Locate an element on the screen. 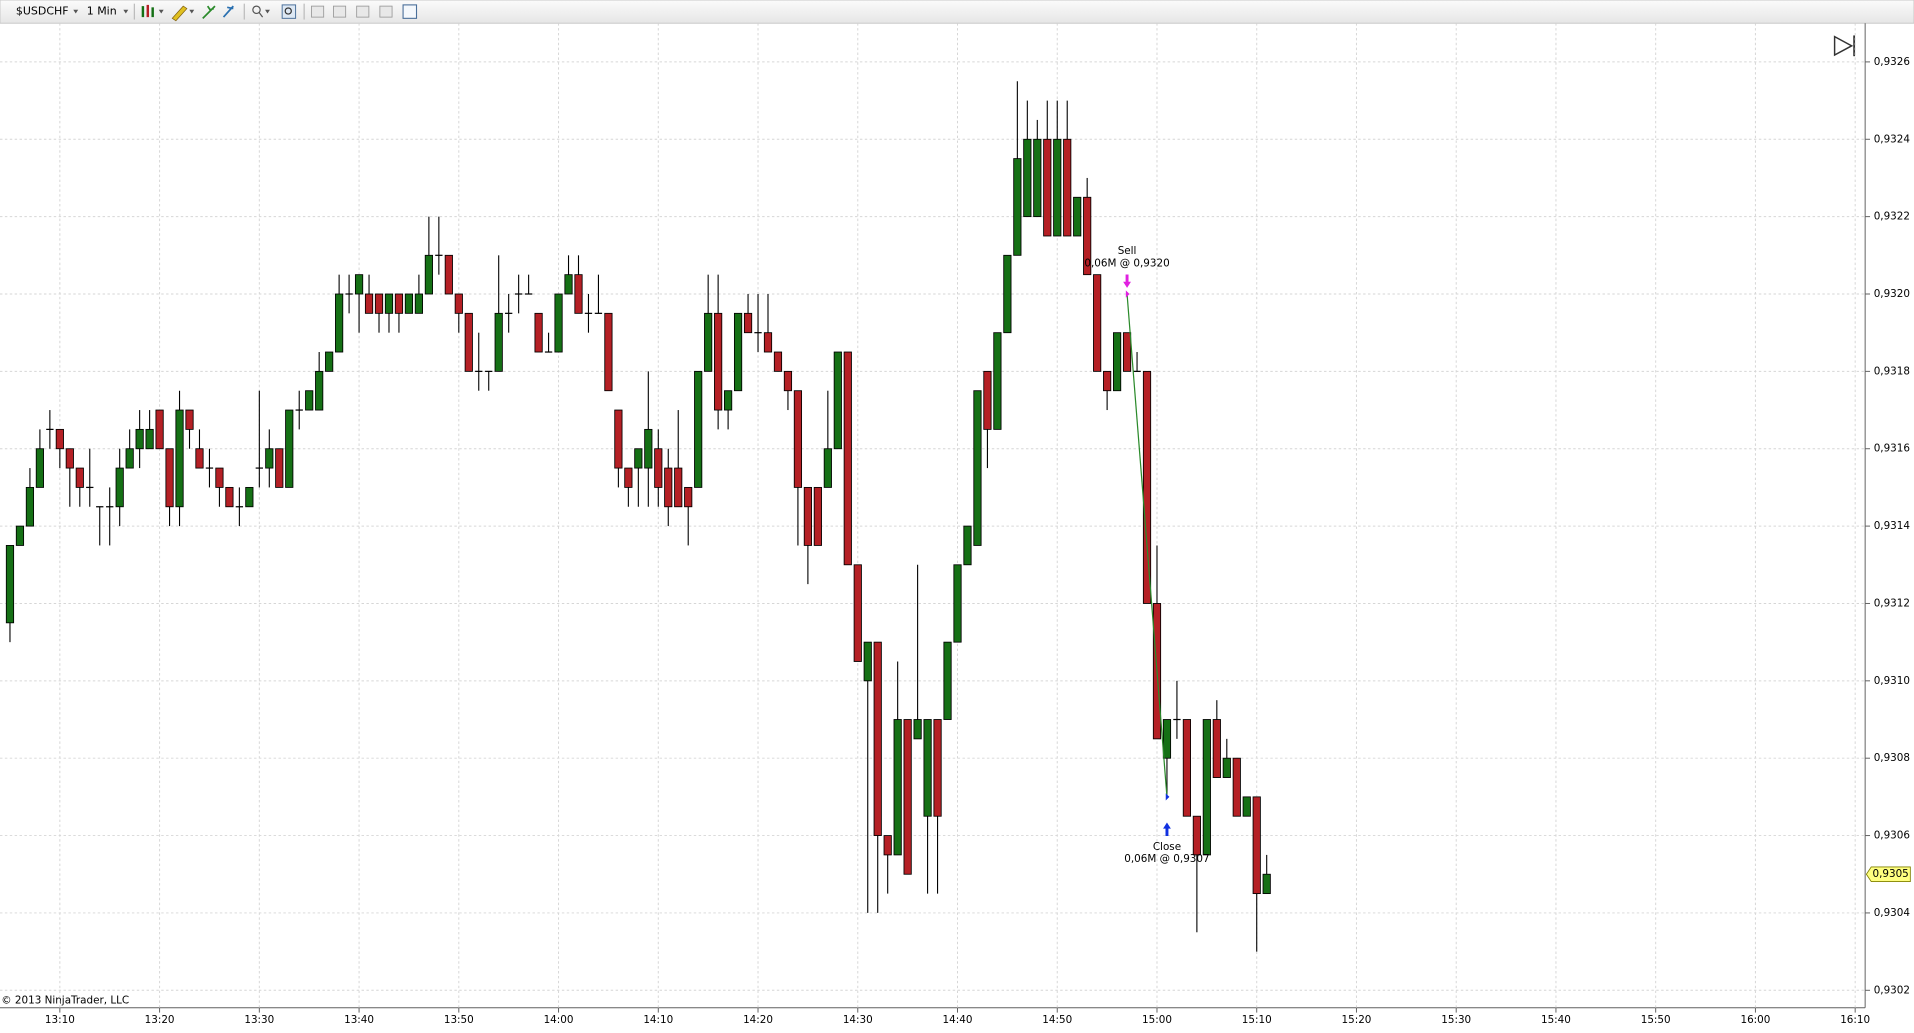 This screenshot has height=1033, width=1914. chart-style-button is located at coordinates (152, 11).